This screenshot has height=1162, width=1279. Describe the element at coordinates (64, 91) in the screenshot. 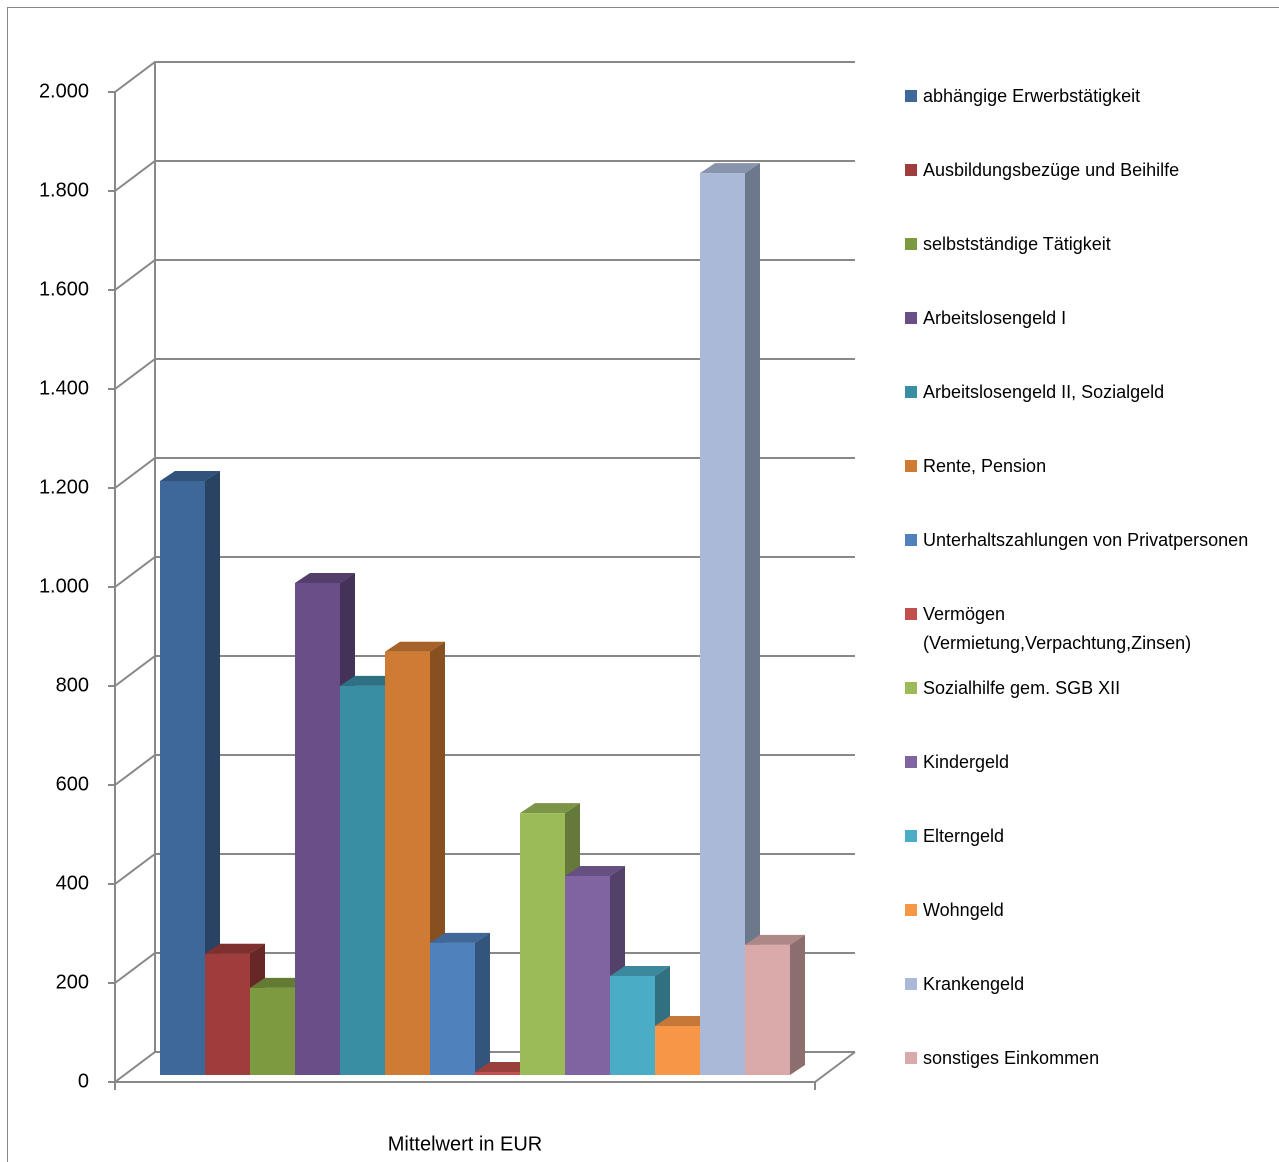

I see `y-tick-label: 2.000` at that location.